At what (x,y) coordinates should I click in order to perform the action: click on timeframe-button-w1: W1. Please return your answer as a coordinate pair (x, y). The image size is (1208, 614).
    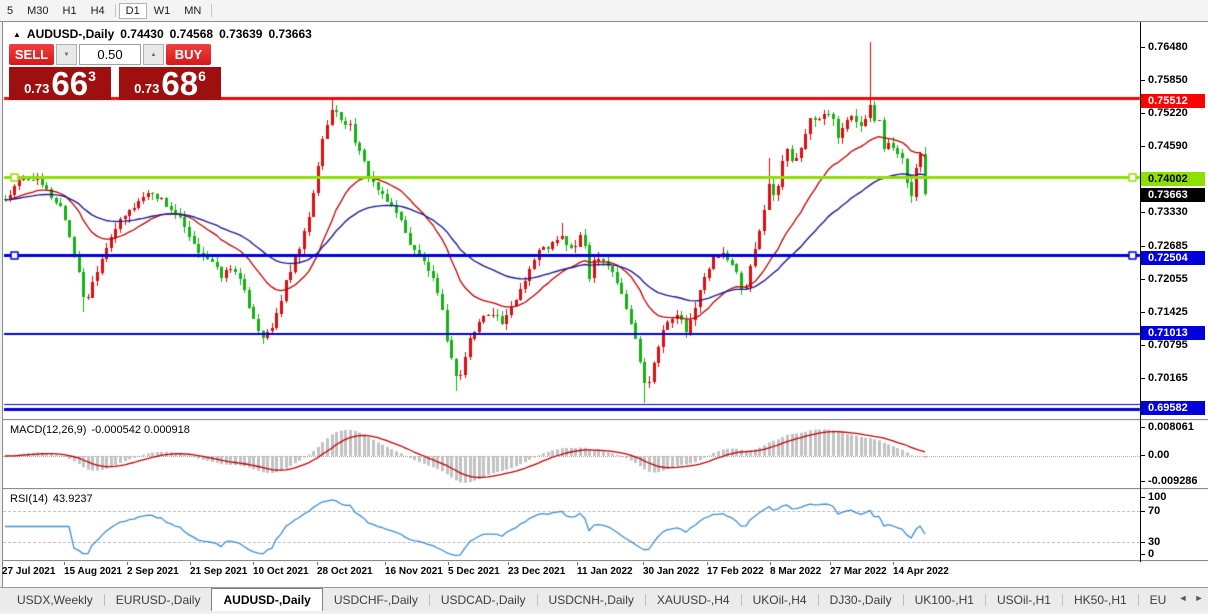
    Looking at the image, I should click on (162, 10).